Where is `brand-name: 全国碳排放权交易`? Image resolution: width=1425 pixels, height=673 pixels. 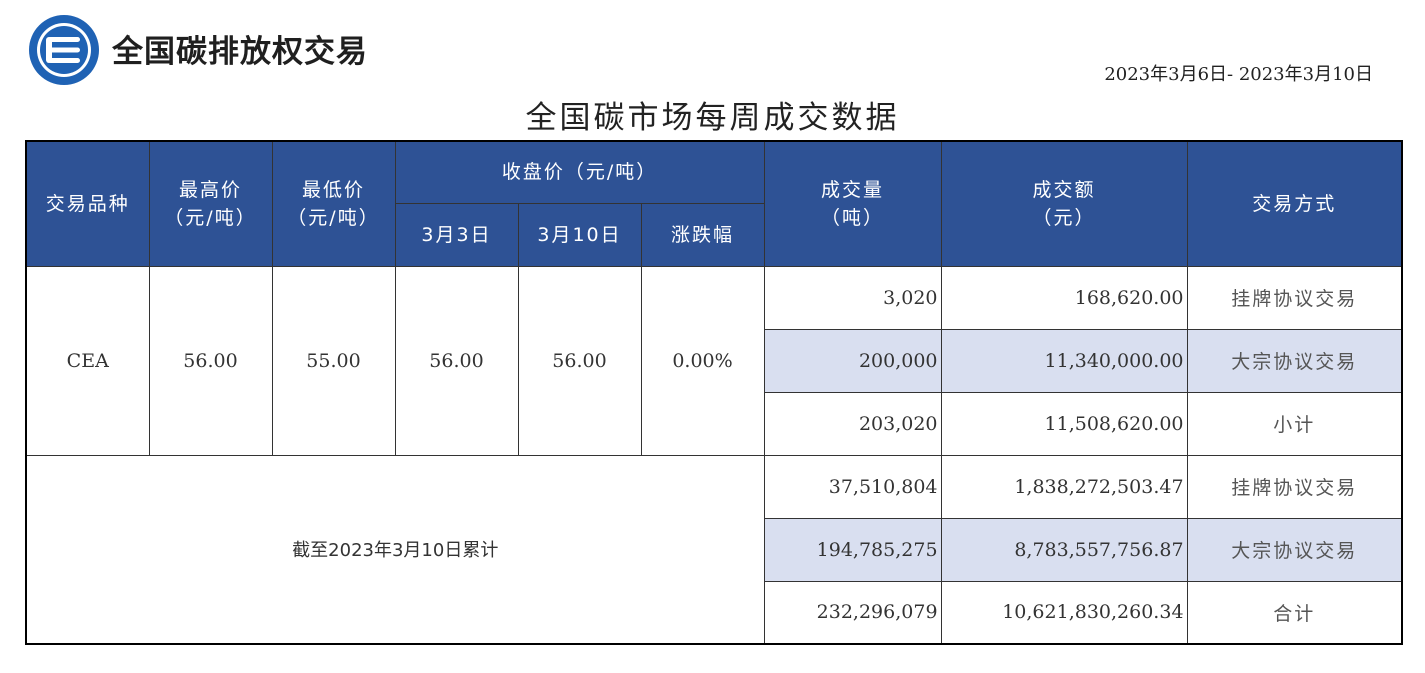 brand-name: 全国碳排放权交易 is located at coordinates (240, 52).